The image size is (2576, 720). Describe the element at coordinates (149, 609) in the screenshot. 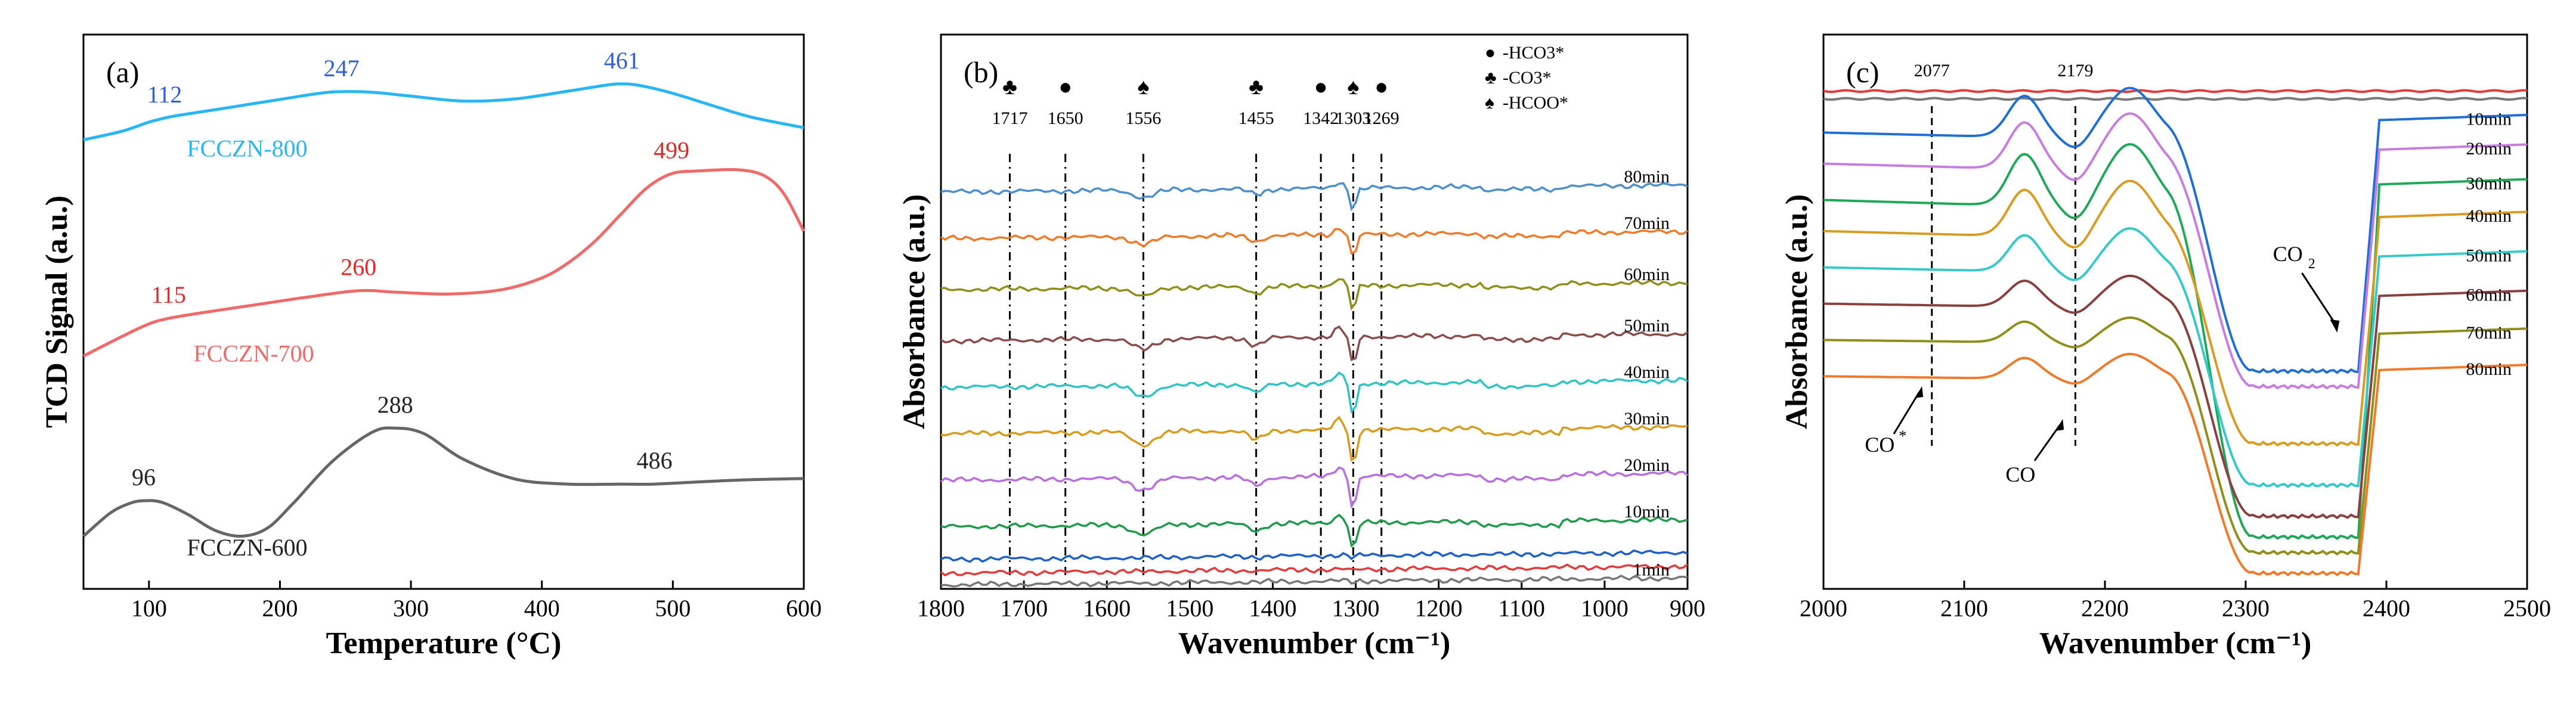

I see `x-tick-label: 100` at that location.